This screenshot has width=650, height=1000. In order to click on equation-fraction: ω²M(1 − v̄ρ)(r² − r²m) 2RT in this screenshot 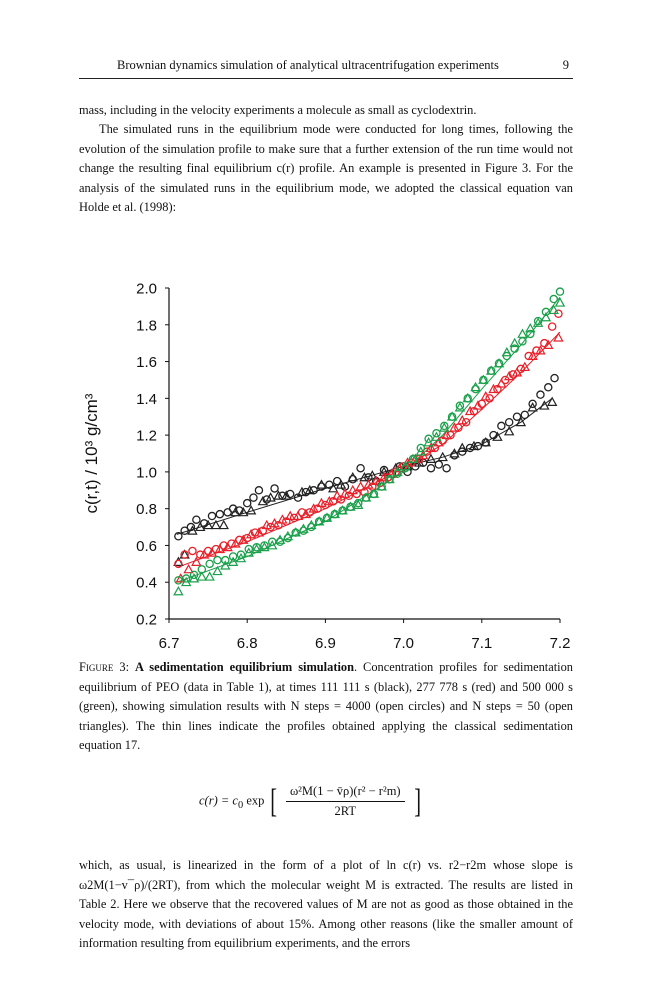, I will do `click(345, 801)`.